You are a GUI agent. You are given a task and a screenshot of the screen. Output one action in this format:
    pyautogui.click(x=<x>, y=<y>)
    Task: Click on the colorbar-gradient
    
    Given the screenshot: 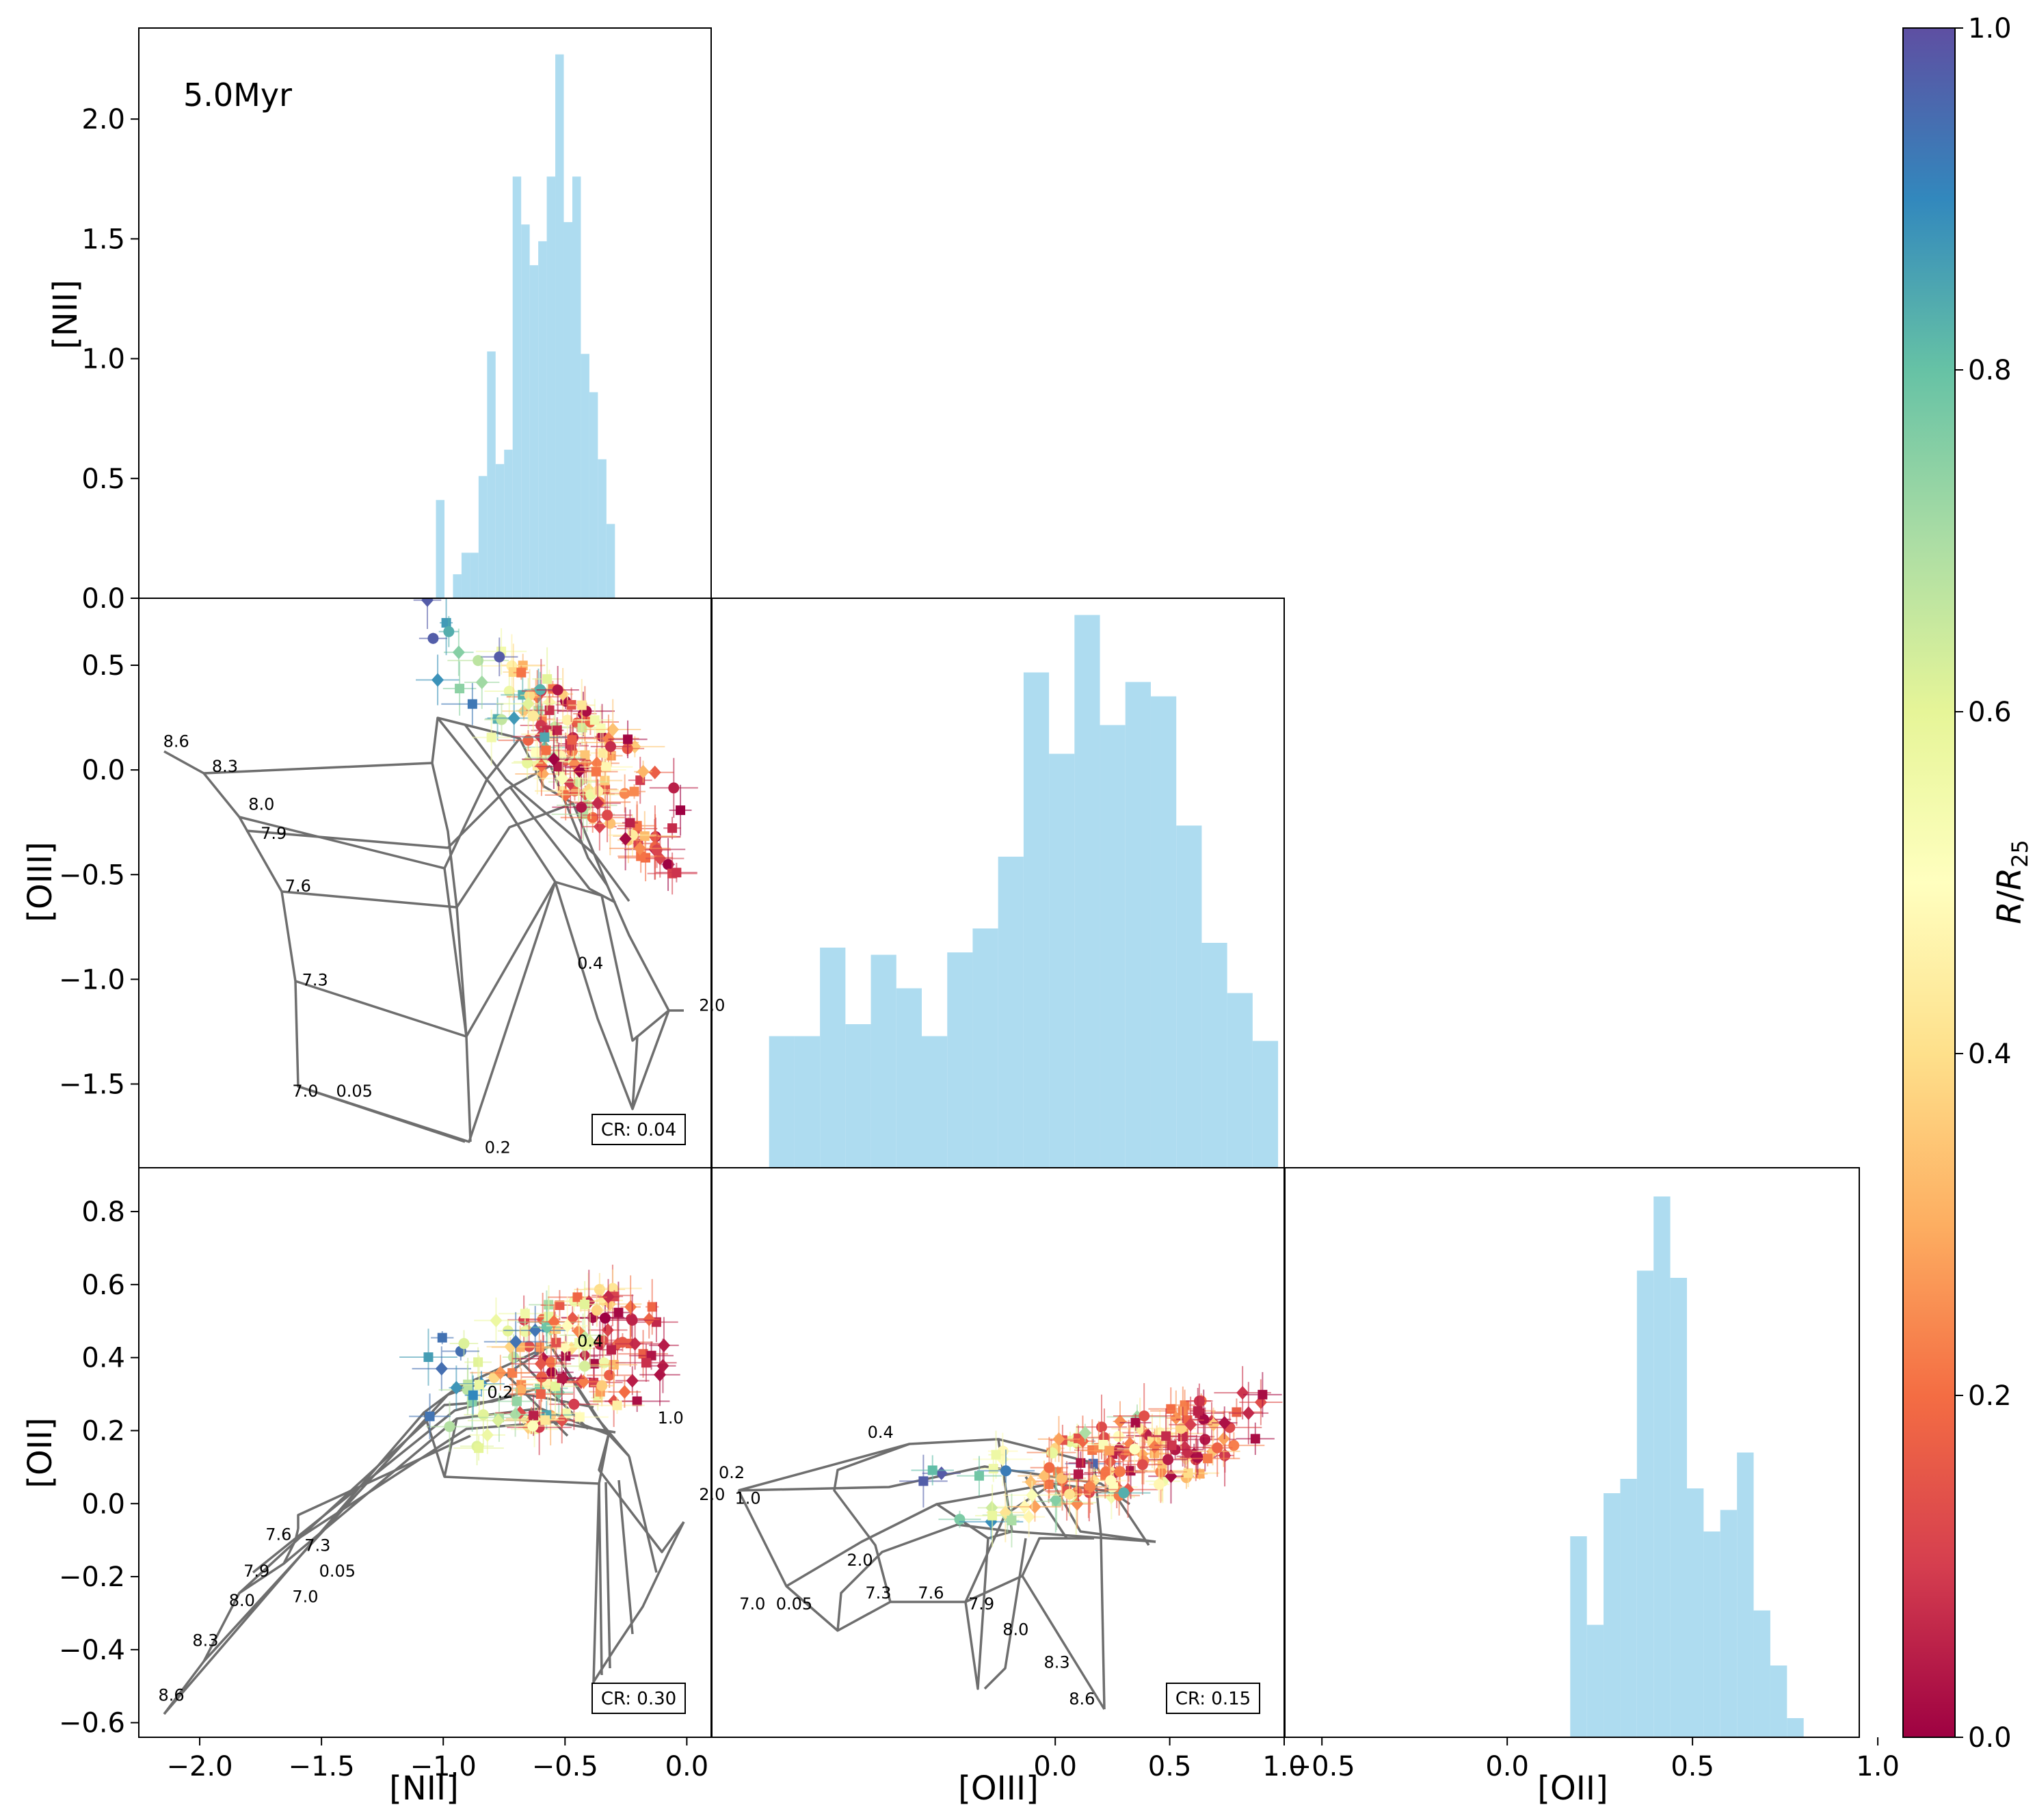 What is the action you would take?
    pyautogui.click(x=1929, y=882)
    